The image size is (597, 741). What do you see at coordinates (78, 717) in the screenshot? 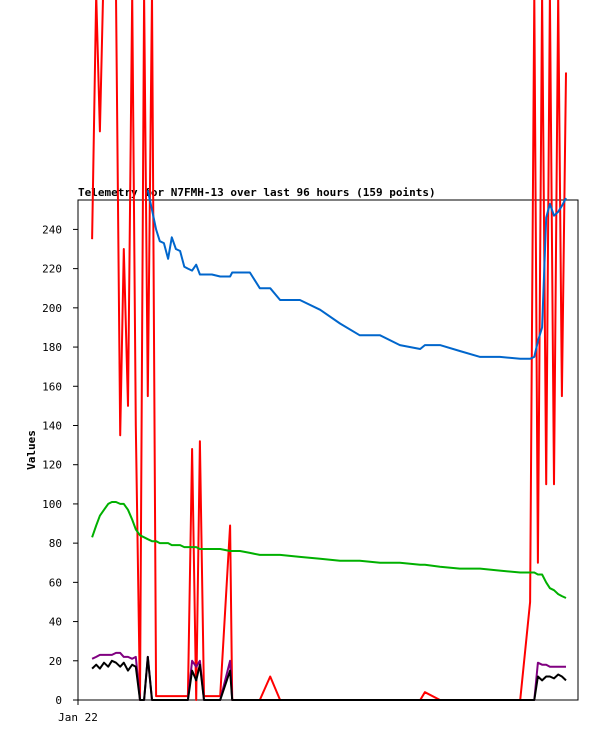
I see `x-tick-label: Jan 22` at bounding box center [78, 717].